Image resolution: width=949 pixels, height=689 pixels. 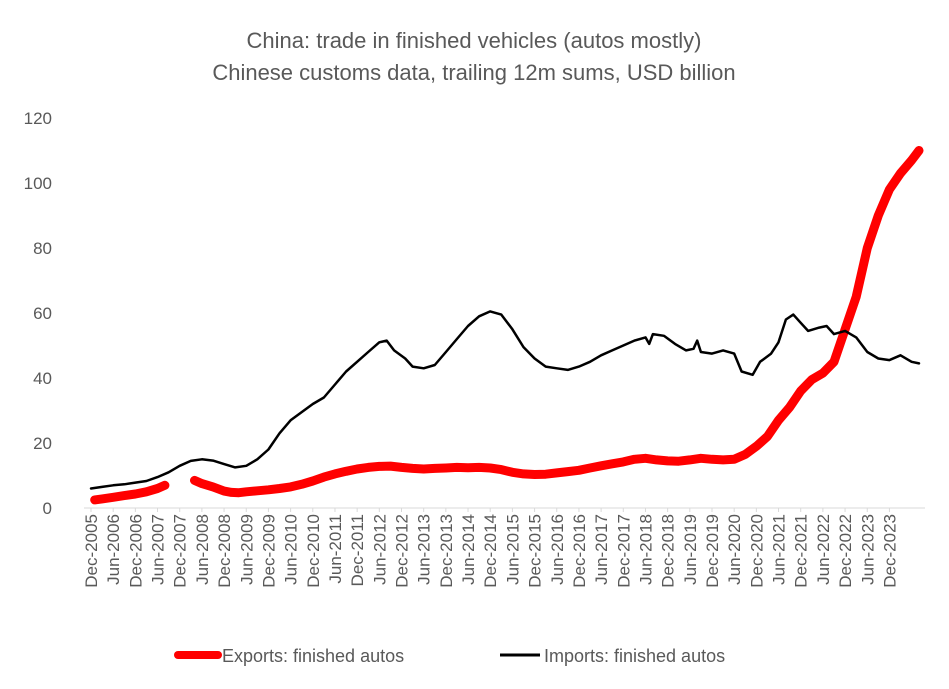 I want to click on x-tick-label: Dec-2020, so click(x=756, y=551).